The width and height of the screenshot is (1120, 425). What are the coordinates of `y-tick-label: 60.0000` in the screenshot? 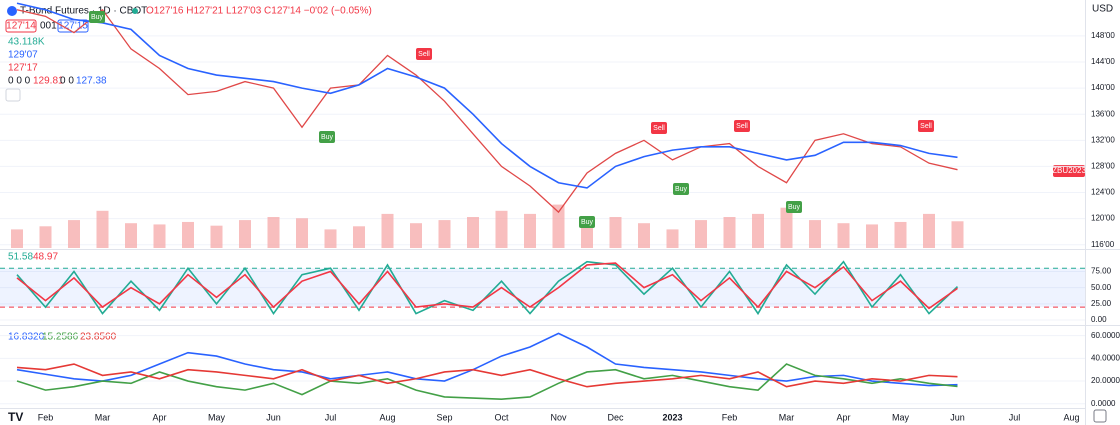 It's located at (1105, 335).